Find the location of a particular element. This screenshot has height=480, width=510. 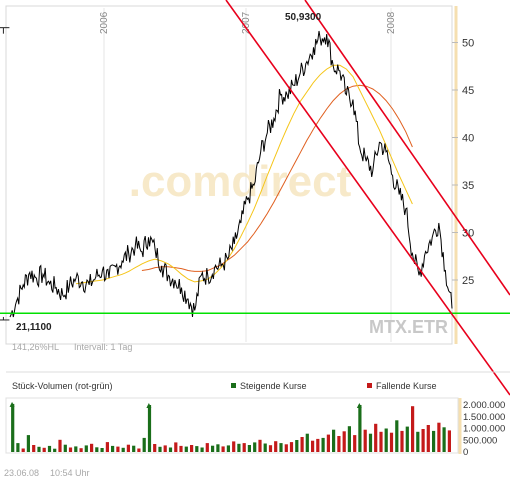

legend-down-swatch is located at coordinates (369, 385).